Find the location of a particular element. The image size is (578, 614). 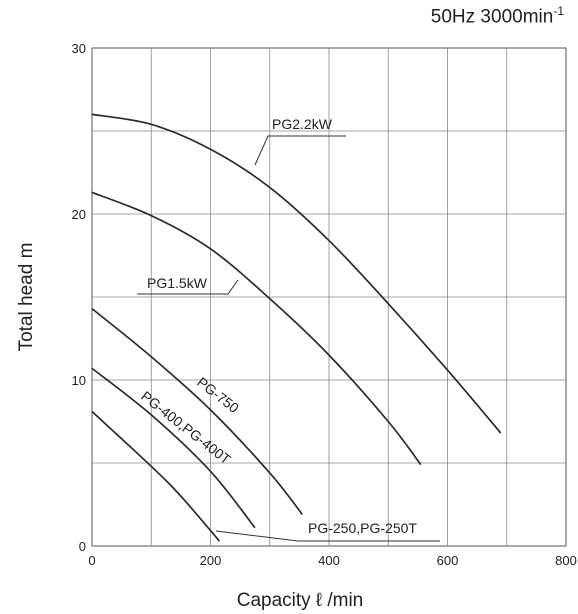

leader-pg15kw is located at coordinates (188, 287).